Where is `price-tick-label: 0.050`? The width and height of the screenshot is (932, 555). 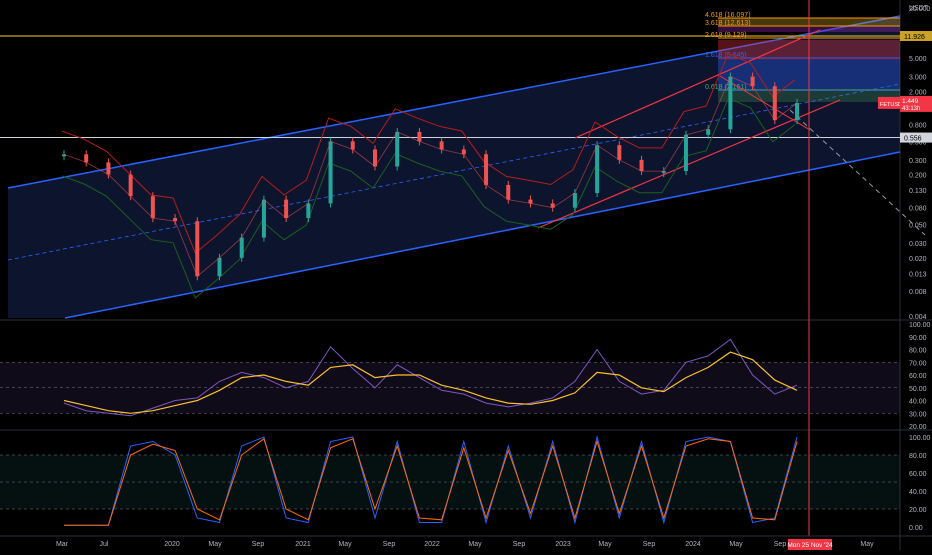
price-tick-label: 0.050 is located at coordinates (918, 226).